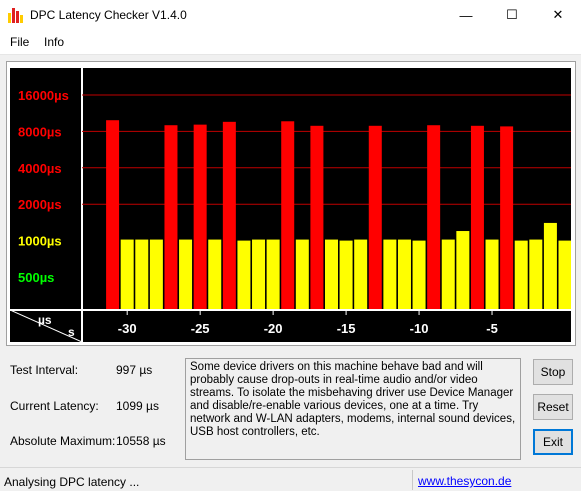  Describe the element at coordinates (40, 168) in the screenshot. I see `y-tick-label: 4000µs` at that location.